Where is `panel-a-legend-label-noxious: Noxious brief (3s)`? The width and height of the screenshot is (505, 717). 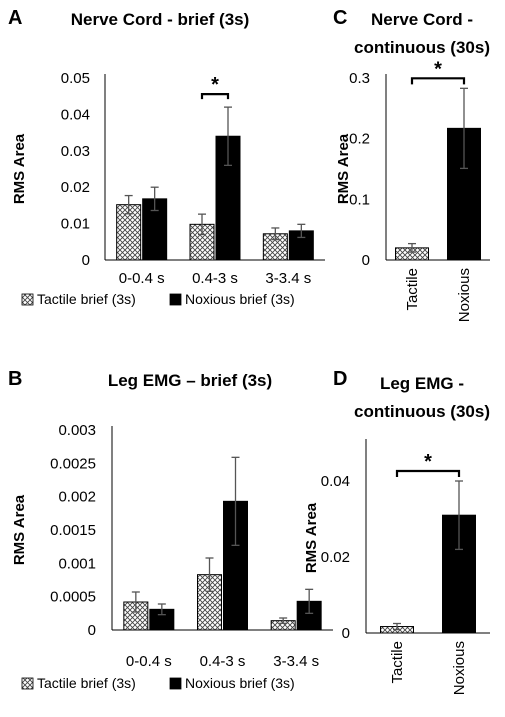 panel-a-legend-label-noxious: Noxious brief (3s) is located at coordinates (240, 299).